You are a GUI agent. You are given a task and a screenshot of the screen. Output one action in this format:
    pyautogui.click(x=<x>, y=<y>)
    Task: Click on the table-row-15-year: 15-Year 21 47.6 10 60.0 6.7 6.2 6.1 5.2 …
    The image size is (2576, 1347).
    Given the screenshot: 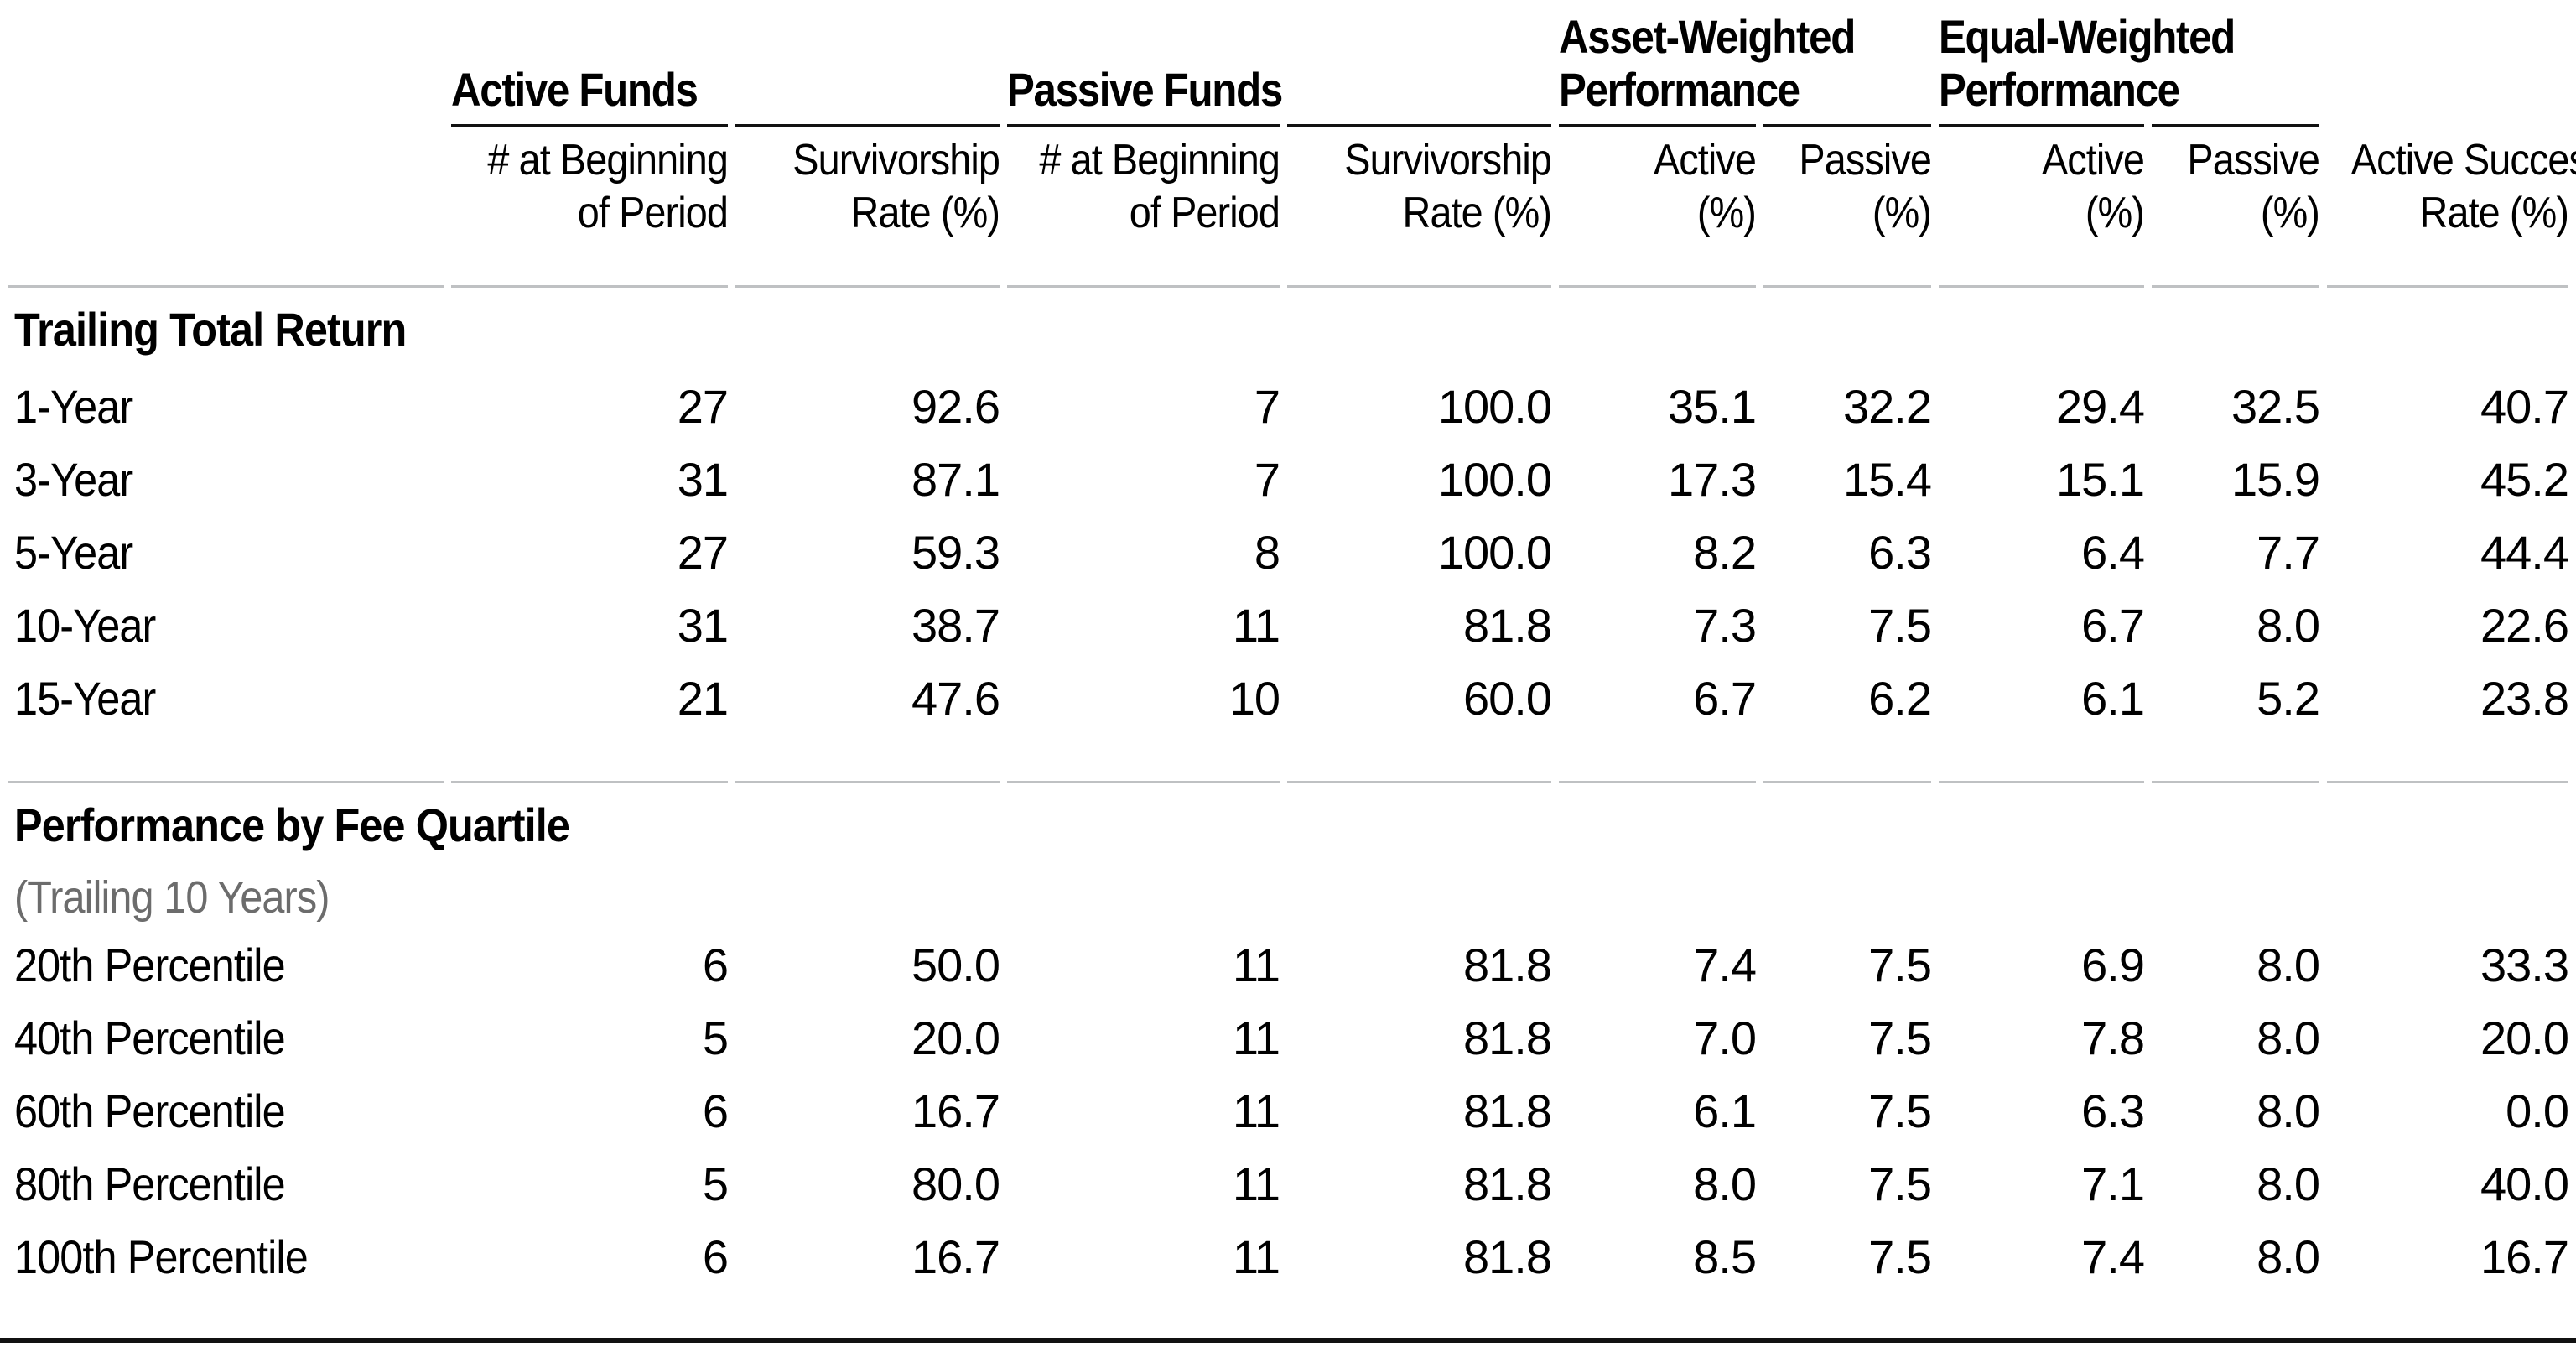 What is the action you would take?
    pyautogui.click(x=1288, y=723)
    